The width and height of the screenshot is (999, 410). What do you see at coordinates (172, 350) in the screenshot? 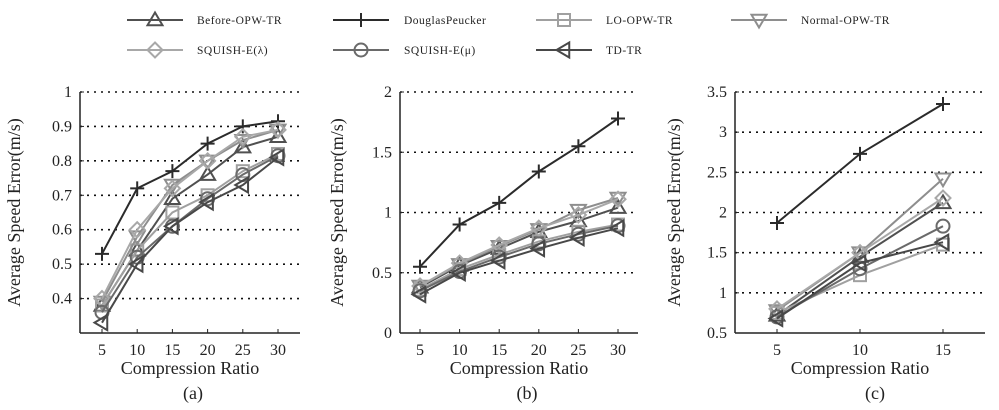
I see `x-tick-label: 15` at bounding box center [172, 350].